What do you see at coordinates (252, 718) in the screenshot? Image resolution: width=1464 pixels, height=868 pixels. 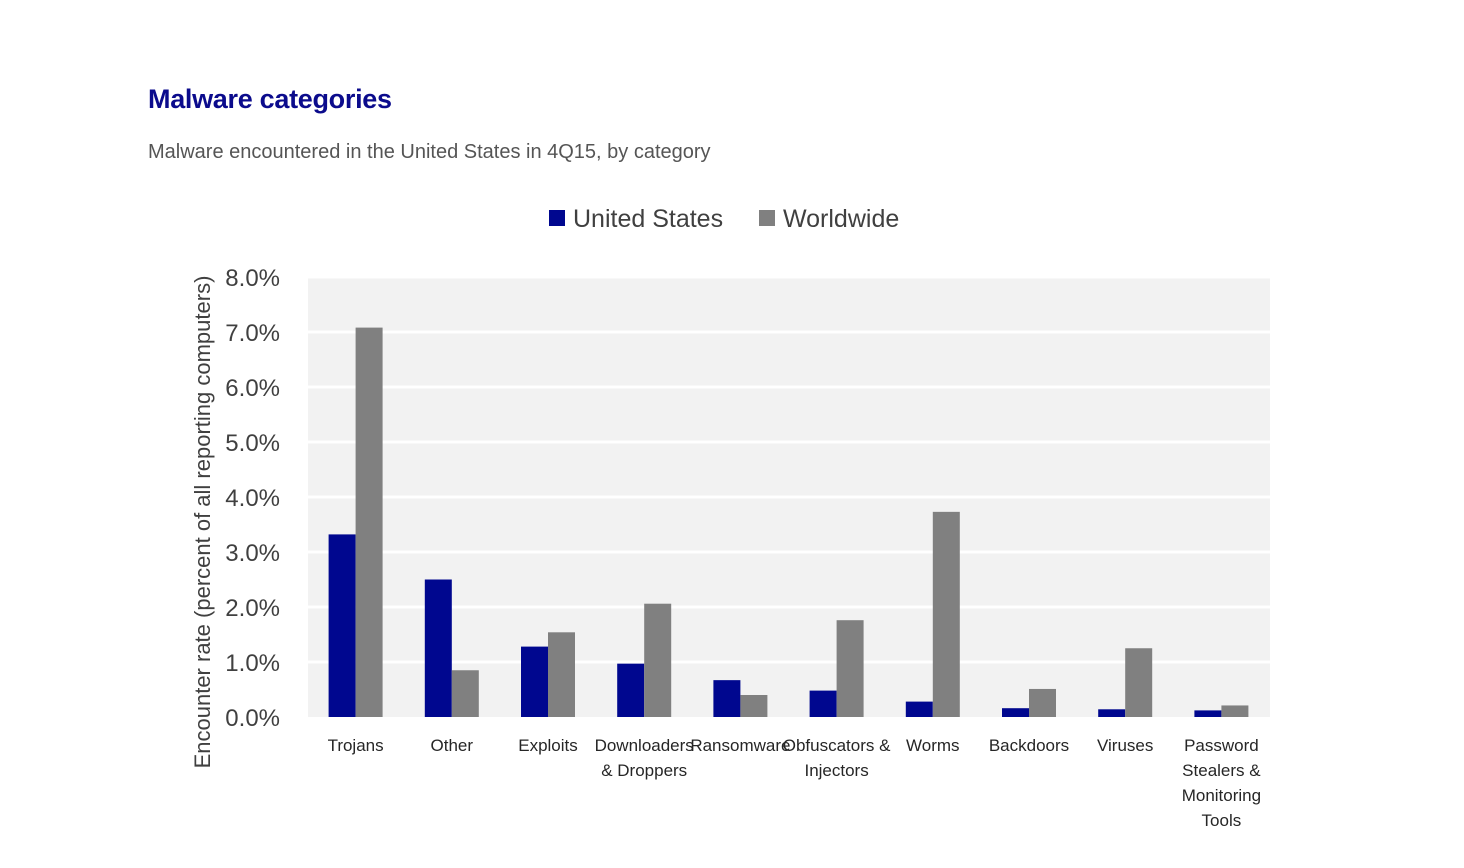 I see `y-tick-label: 0.0%` at bounding box center [252, 718].